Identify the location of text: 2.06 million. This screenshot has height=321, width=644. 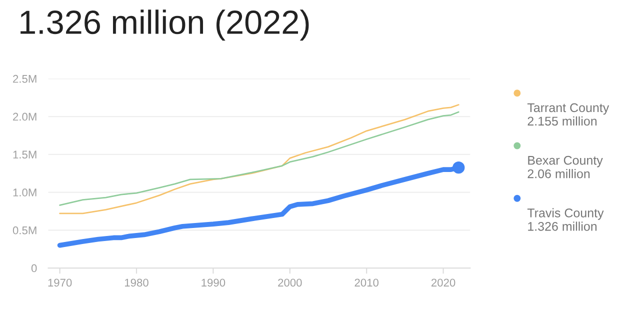
(559, 173).